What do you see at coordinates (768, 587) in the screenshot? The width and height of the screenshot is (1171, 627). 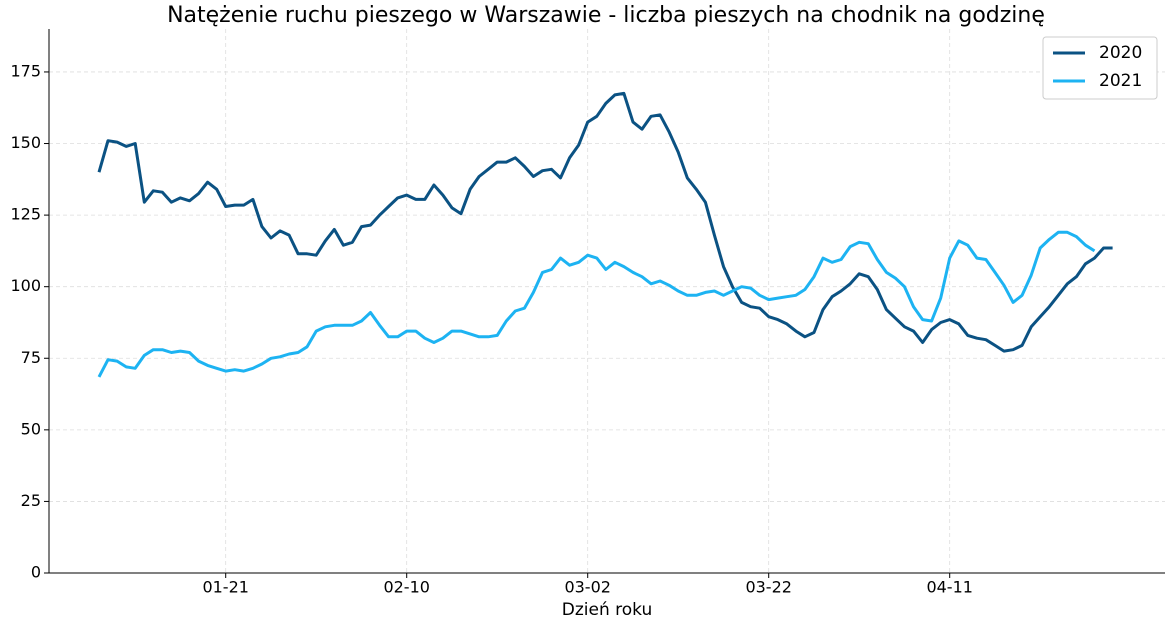 I see `x-tick-label: 03-22` at bounding box center [768, 587].